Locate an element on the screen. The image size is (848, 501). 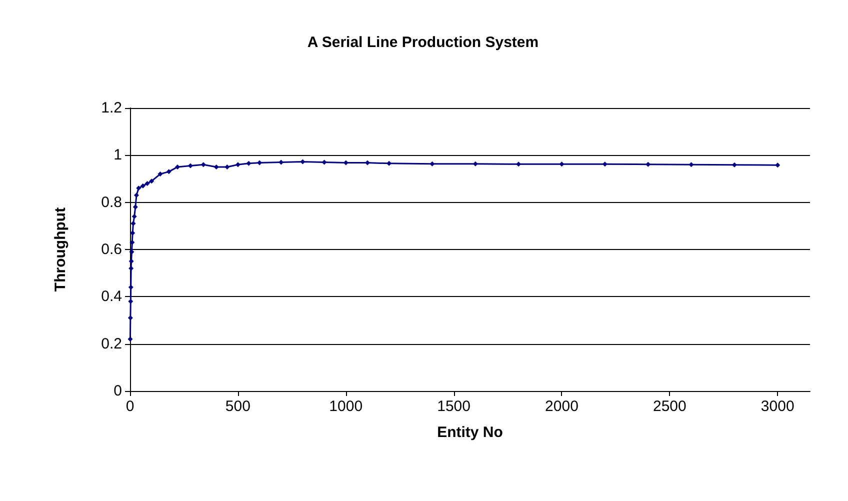
x-tick-label: 2500 is located at coordinates (669, 406).